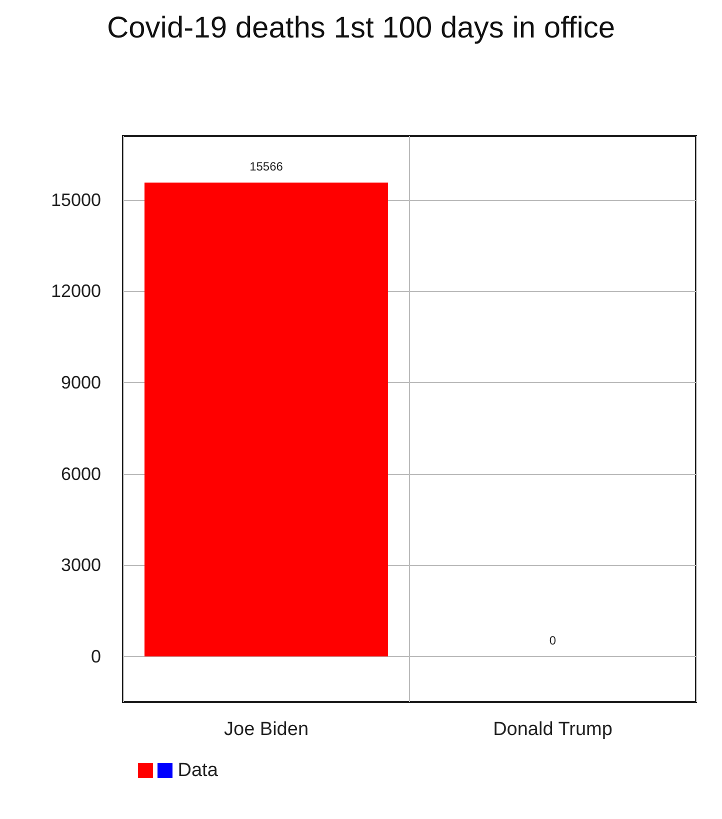 This screenshot has width=722, height=819. Describe the element at coordinates (198, 770) in the screenshot. I see `legend-label: Data` at that location.